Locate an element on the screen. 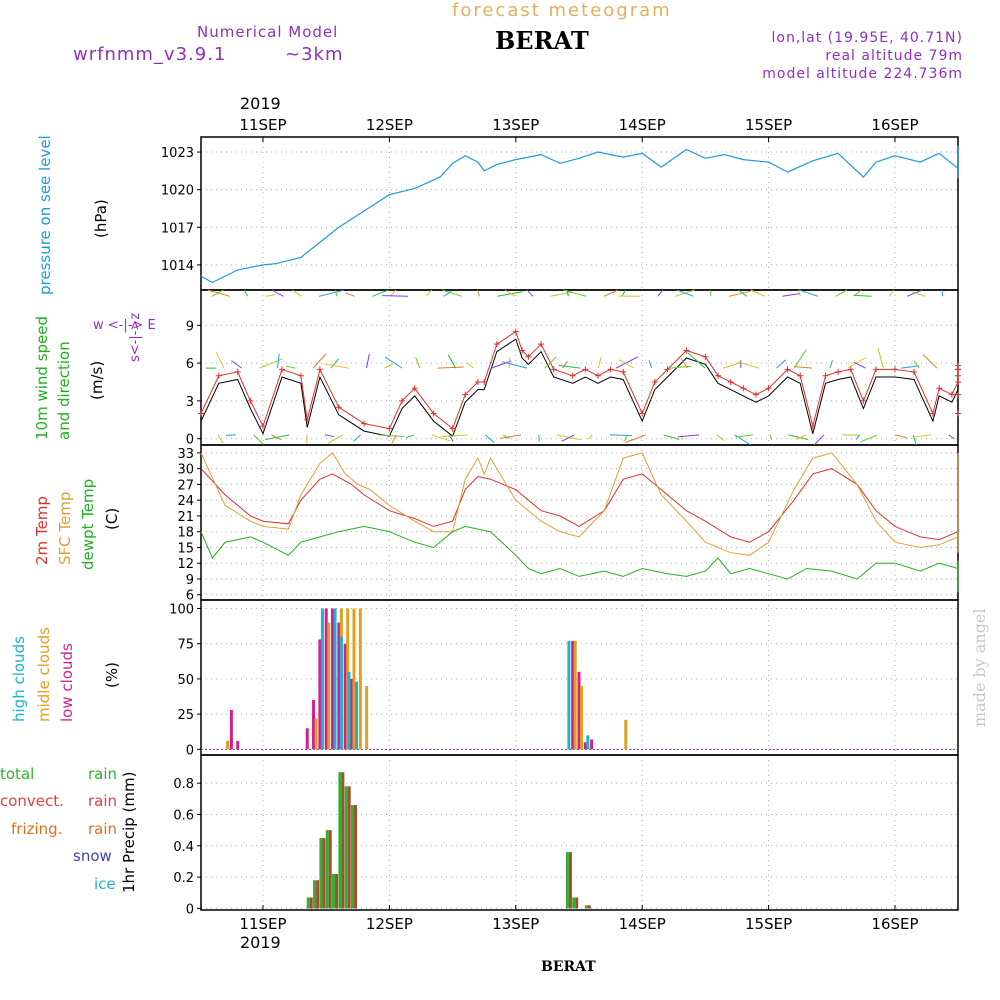  pressure-line is located at coordinates (579, 214).